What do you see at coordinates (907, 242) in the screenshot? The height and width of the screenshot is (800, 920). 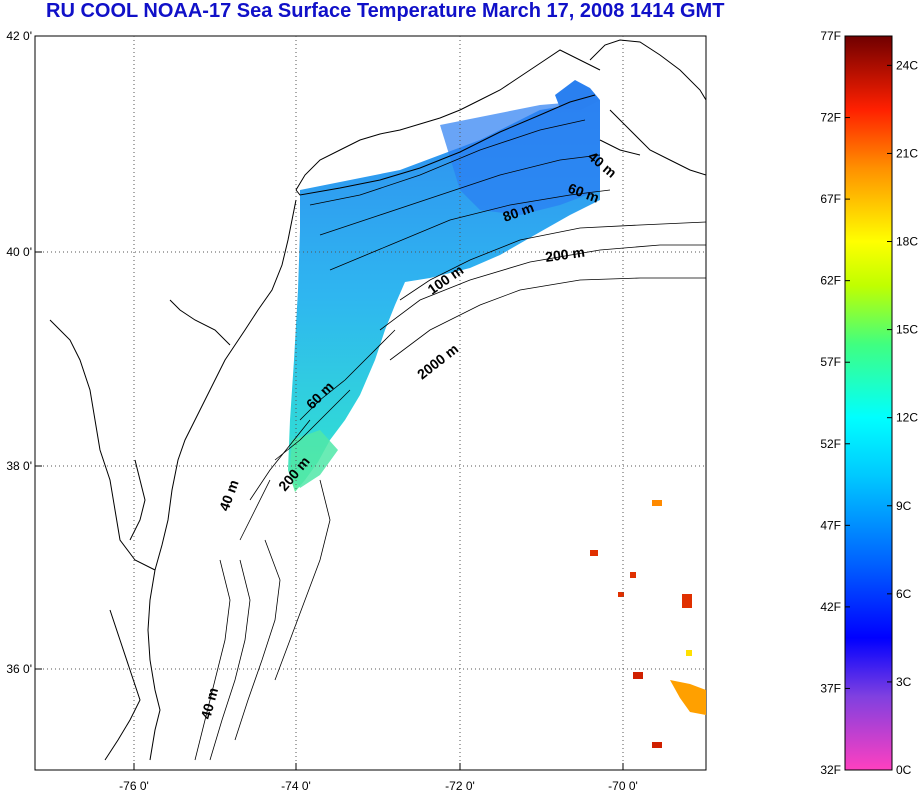 I see `colorbar-c-label: 18C` at bounding box center [907, 242].